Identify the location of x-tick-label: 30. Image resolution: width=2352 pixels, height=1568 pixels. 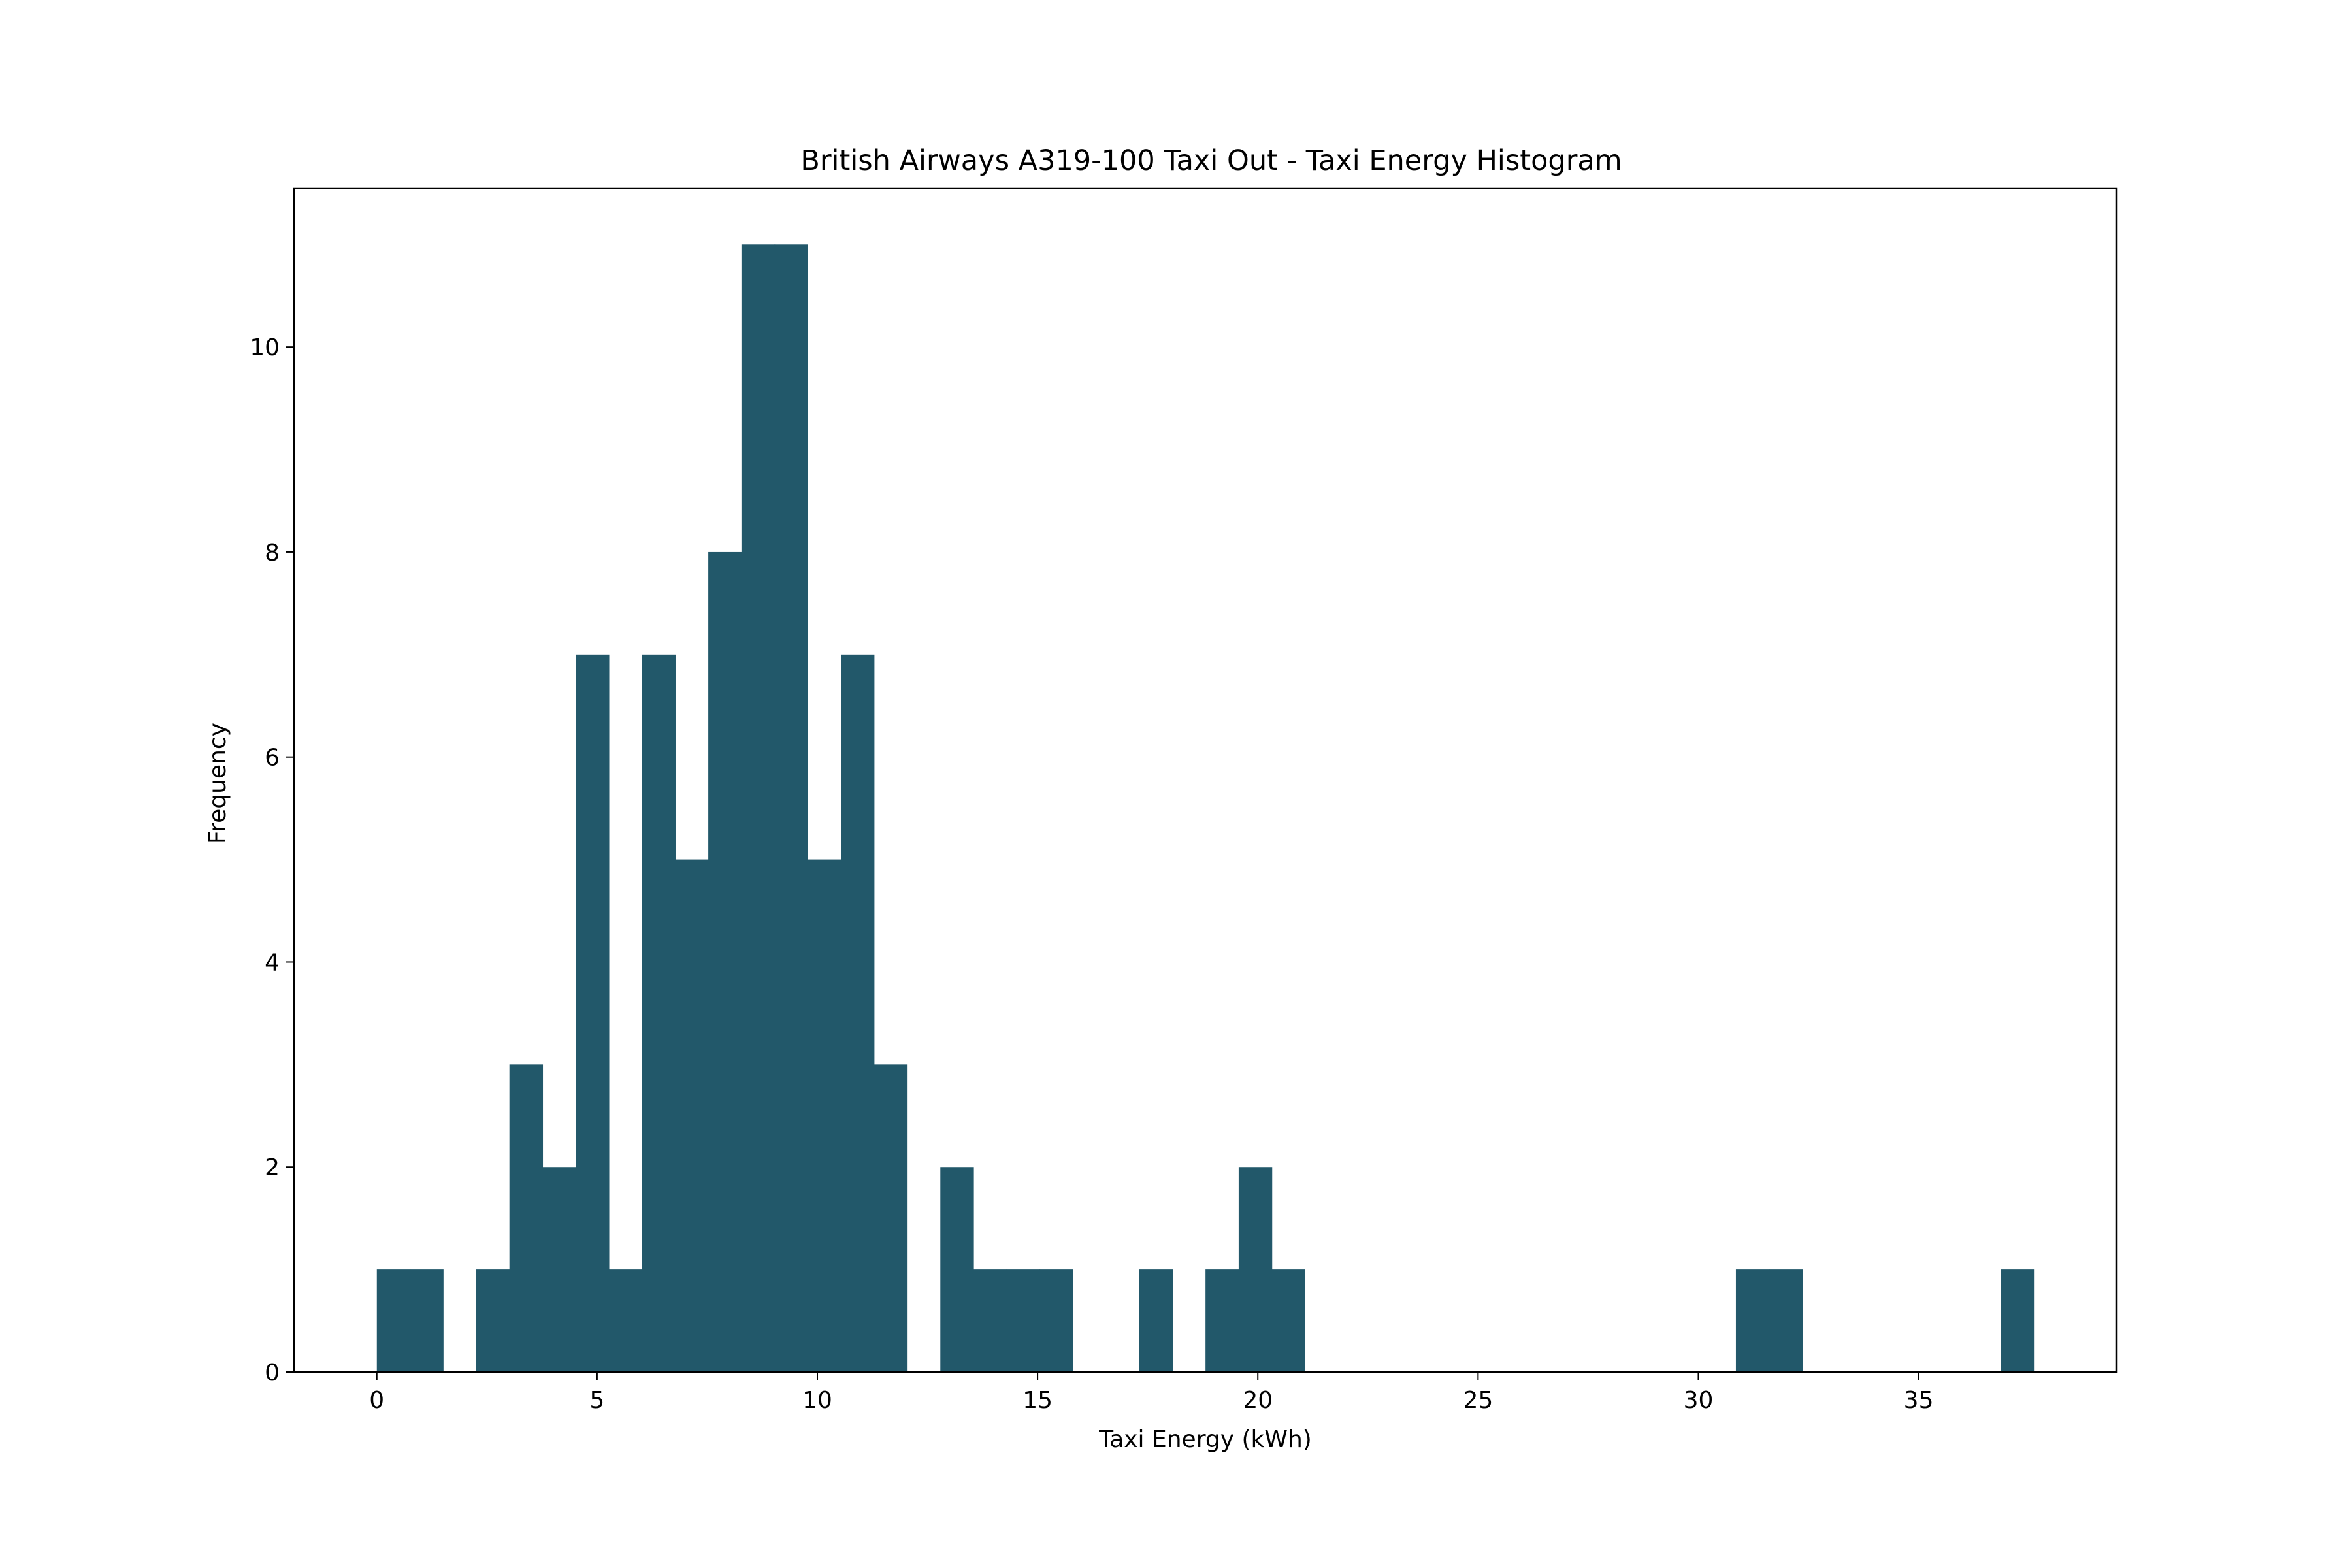
(1699, 1400).